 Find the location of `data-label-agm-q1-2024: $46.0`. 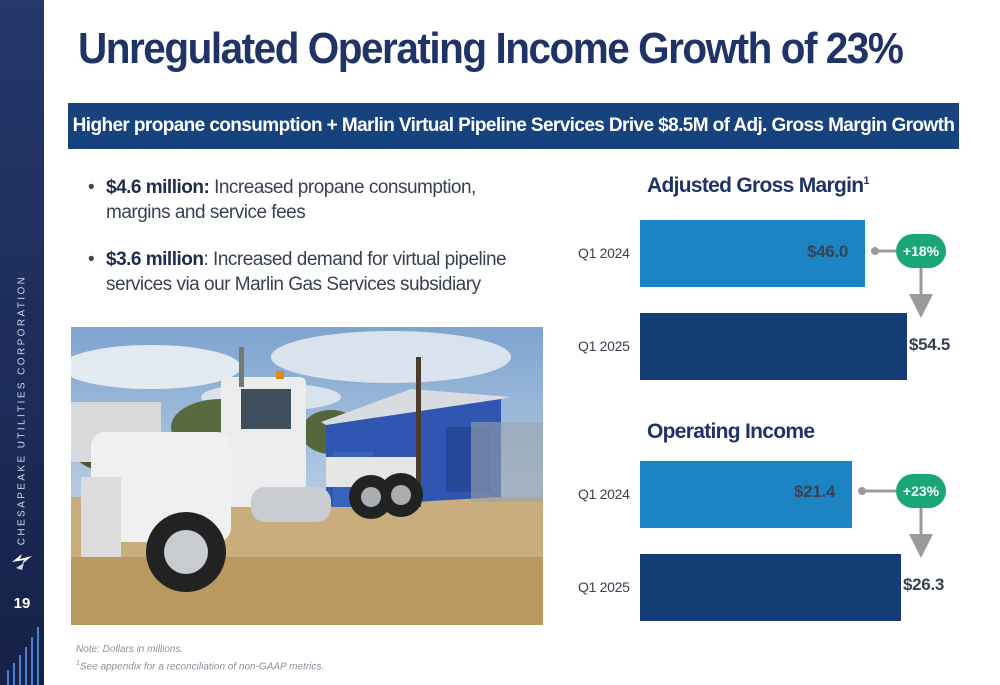

data-label-agm-q1-2024: $46.0 is located at coordinates (828, 251).